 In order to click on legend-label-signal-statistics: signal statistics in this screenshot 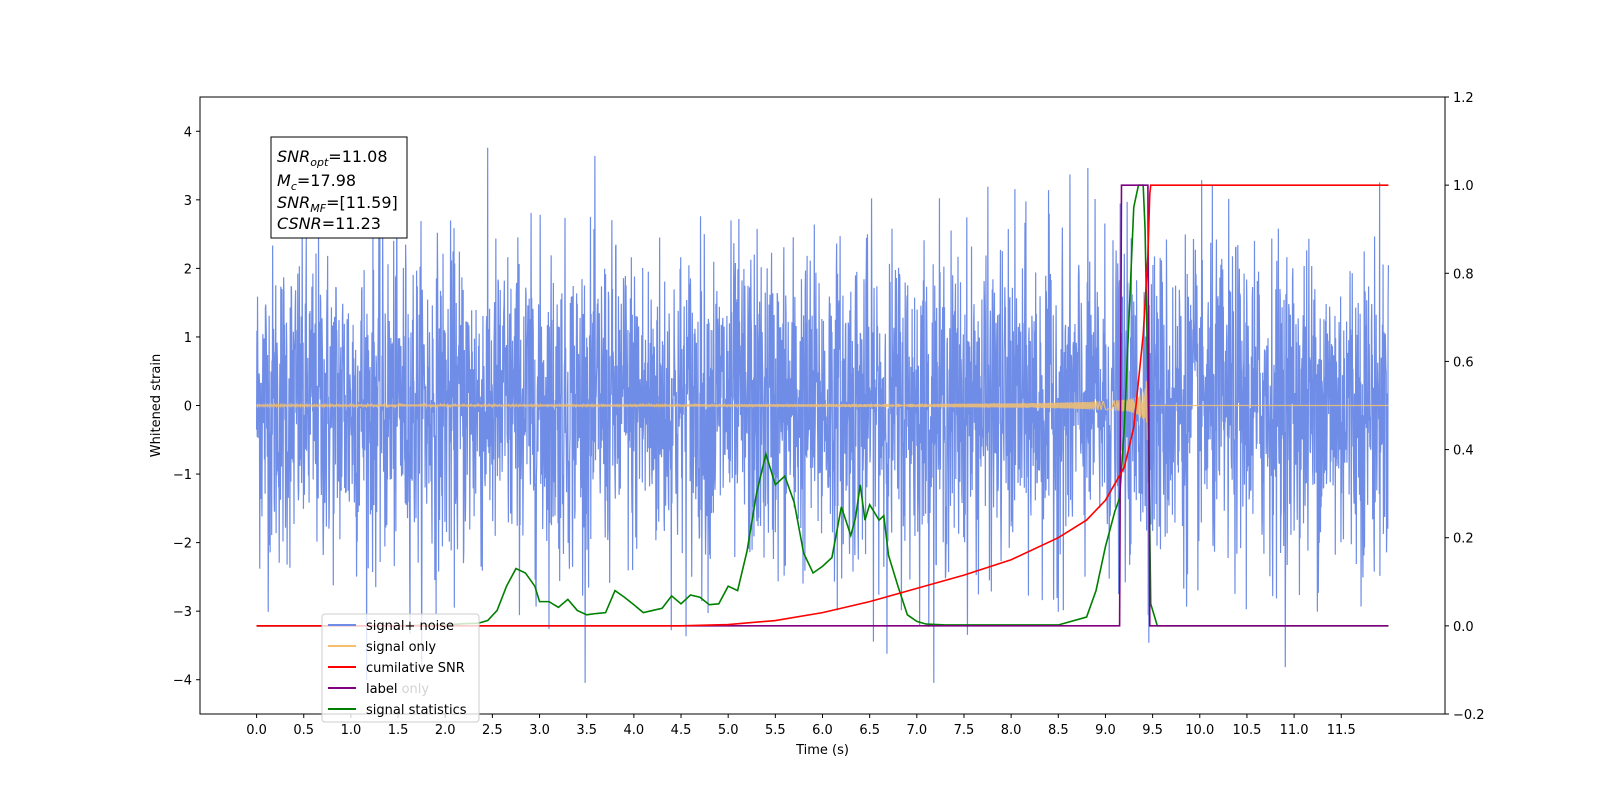, I will do `click(416, 710)`.